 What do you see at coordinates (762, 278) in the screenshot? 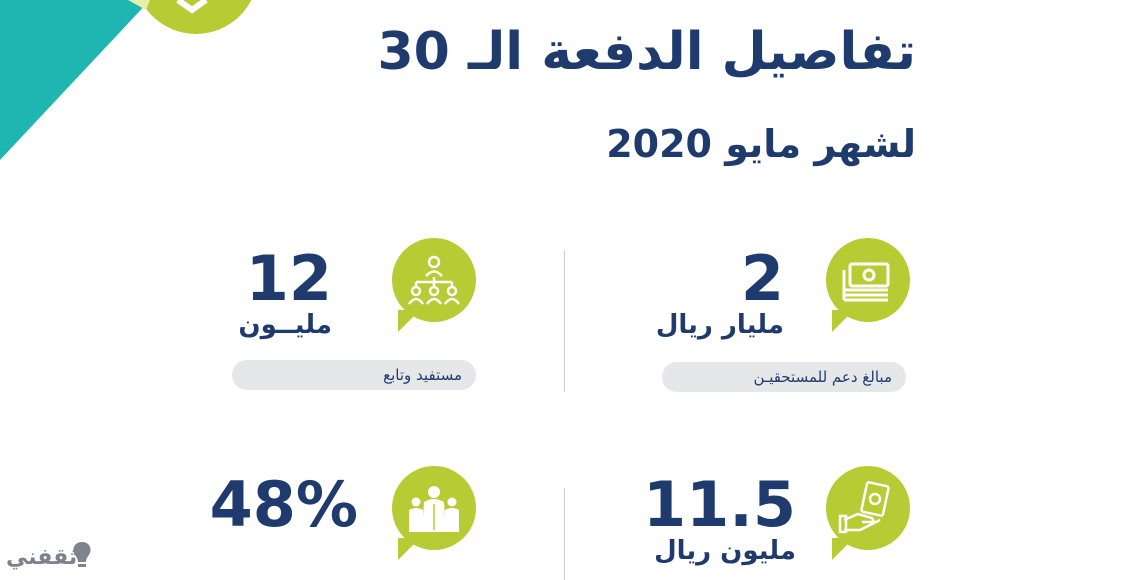
I see `support-amount-value: 2` at bounding box center [762, 278].